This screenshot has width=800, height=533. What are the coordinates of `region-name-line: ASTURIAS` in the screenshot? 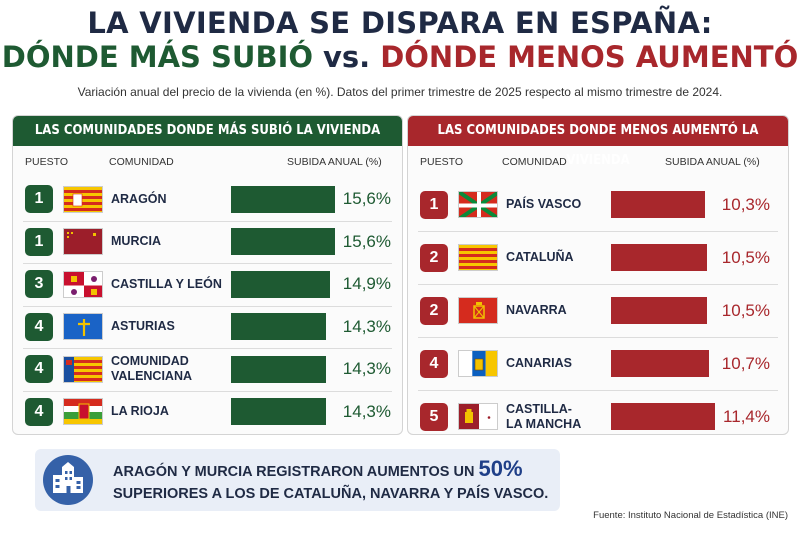 It's located at (143, 326).